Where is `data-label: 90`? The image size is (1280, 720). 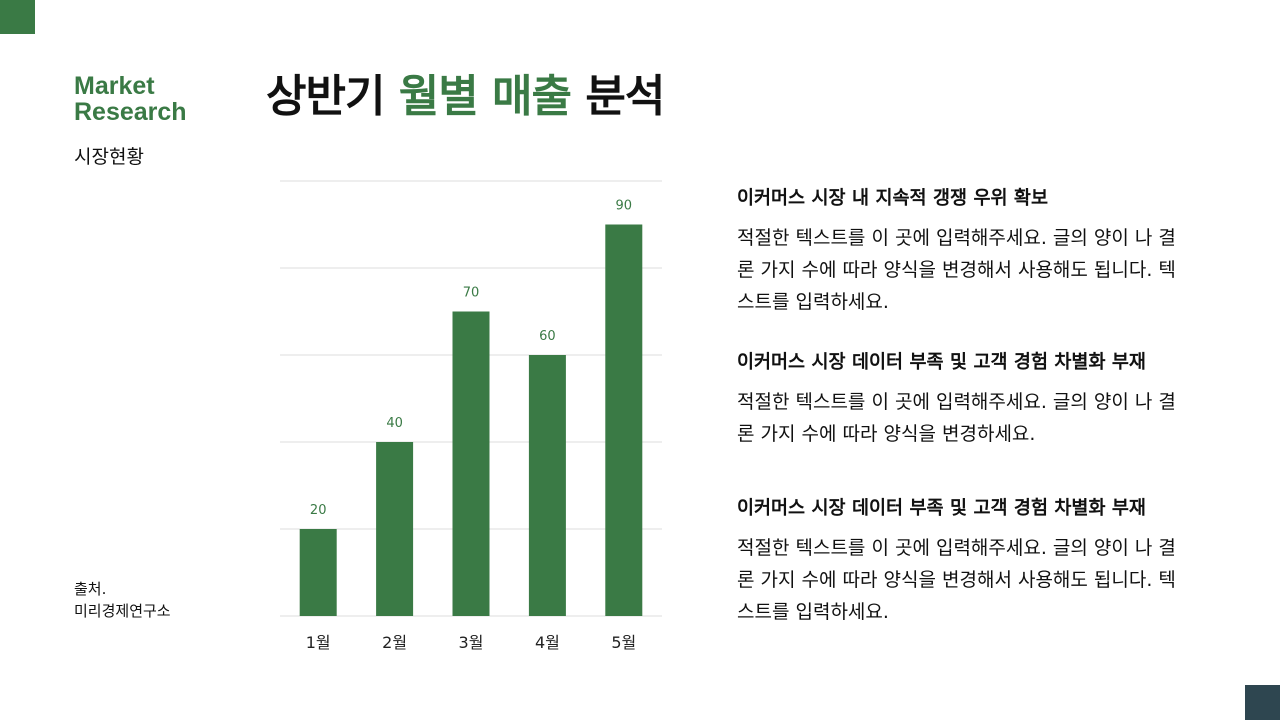
data-label: 90 is located at coordinates (624, 206).